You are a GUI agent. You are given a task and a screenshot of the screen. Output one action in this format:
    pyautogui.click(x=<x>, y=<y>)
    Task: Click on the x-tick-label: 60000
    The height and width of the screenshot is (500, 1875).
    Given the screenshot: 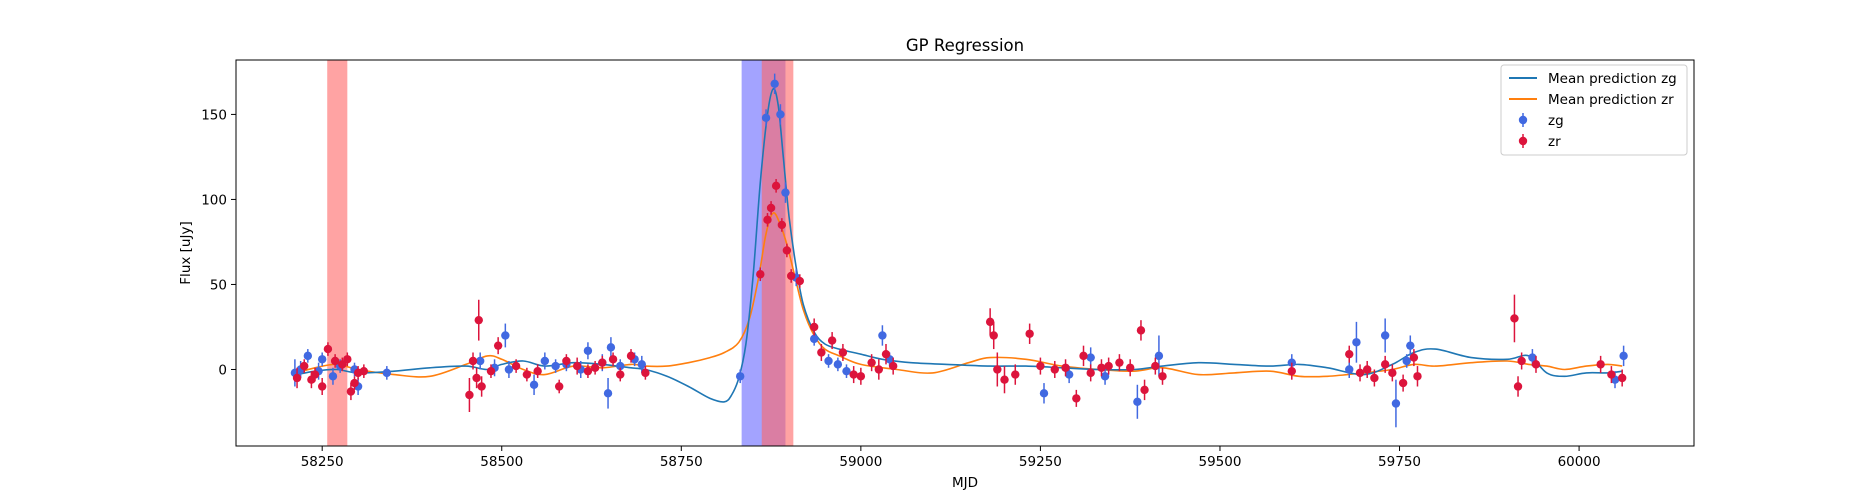 What is the action you would take?
    pyautogui.click(x=1579, y=462)
    